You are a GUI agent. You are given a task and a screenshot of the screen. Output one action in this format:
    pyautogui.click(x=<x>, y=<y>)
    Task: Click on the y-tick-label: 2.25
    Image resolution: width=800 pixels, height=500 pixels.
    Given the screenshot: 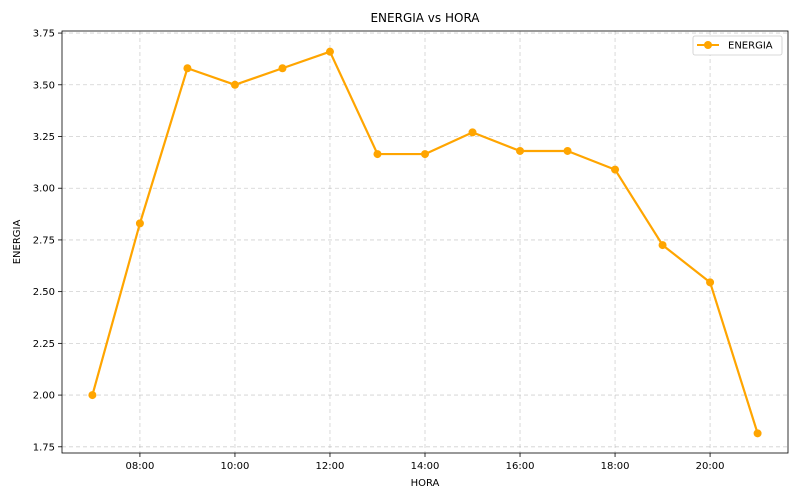 What is the action you would take?
    pyautogui.click(x=44, y=344)
    